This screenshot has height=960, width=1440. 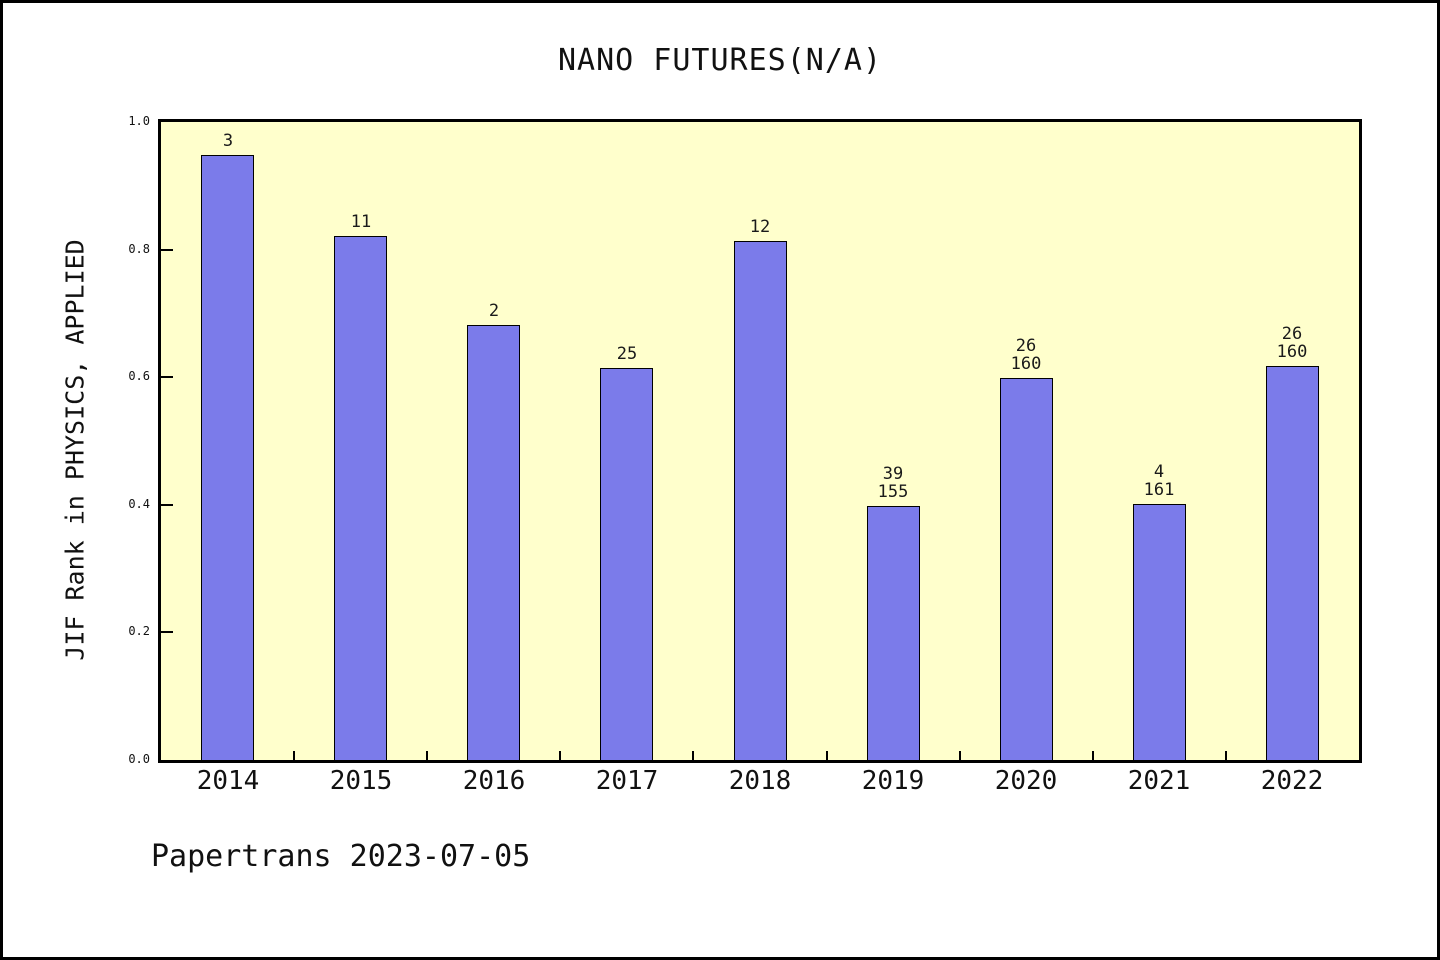 I want to click on bar-label-2016: 2, so click(x=494, y=311).